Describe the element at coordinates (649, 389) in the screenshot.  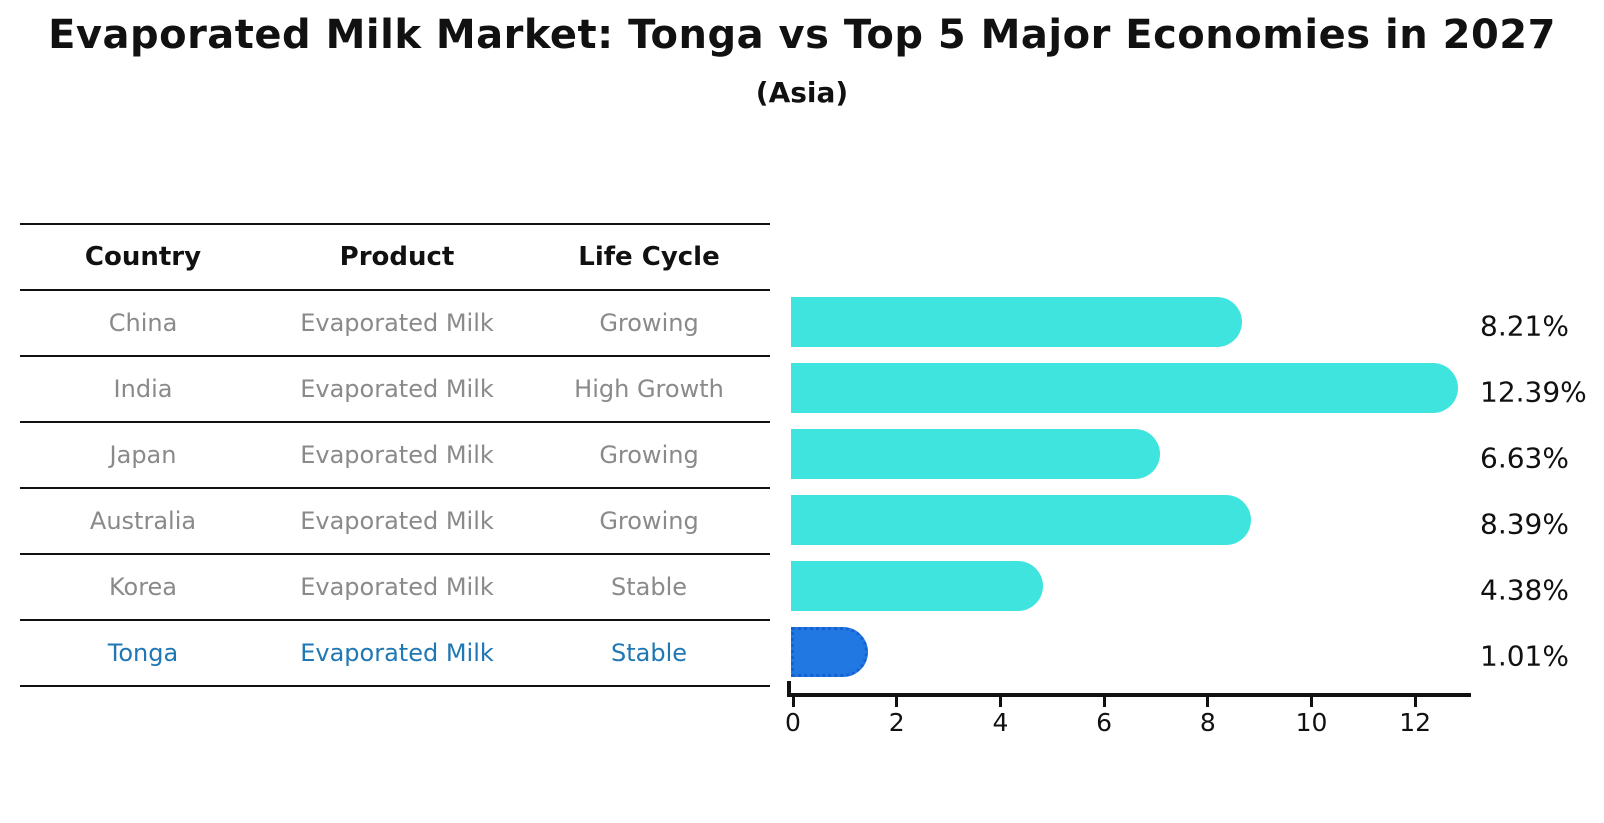
I see `table-cell-life-cycle: High Growth` at that location.